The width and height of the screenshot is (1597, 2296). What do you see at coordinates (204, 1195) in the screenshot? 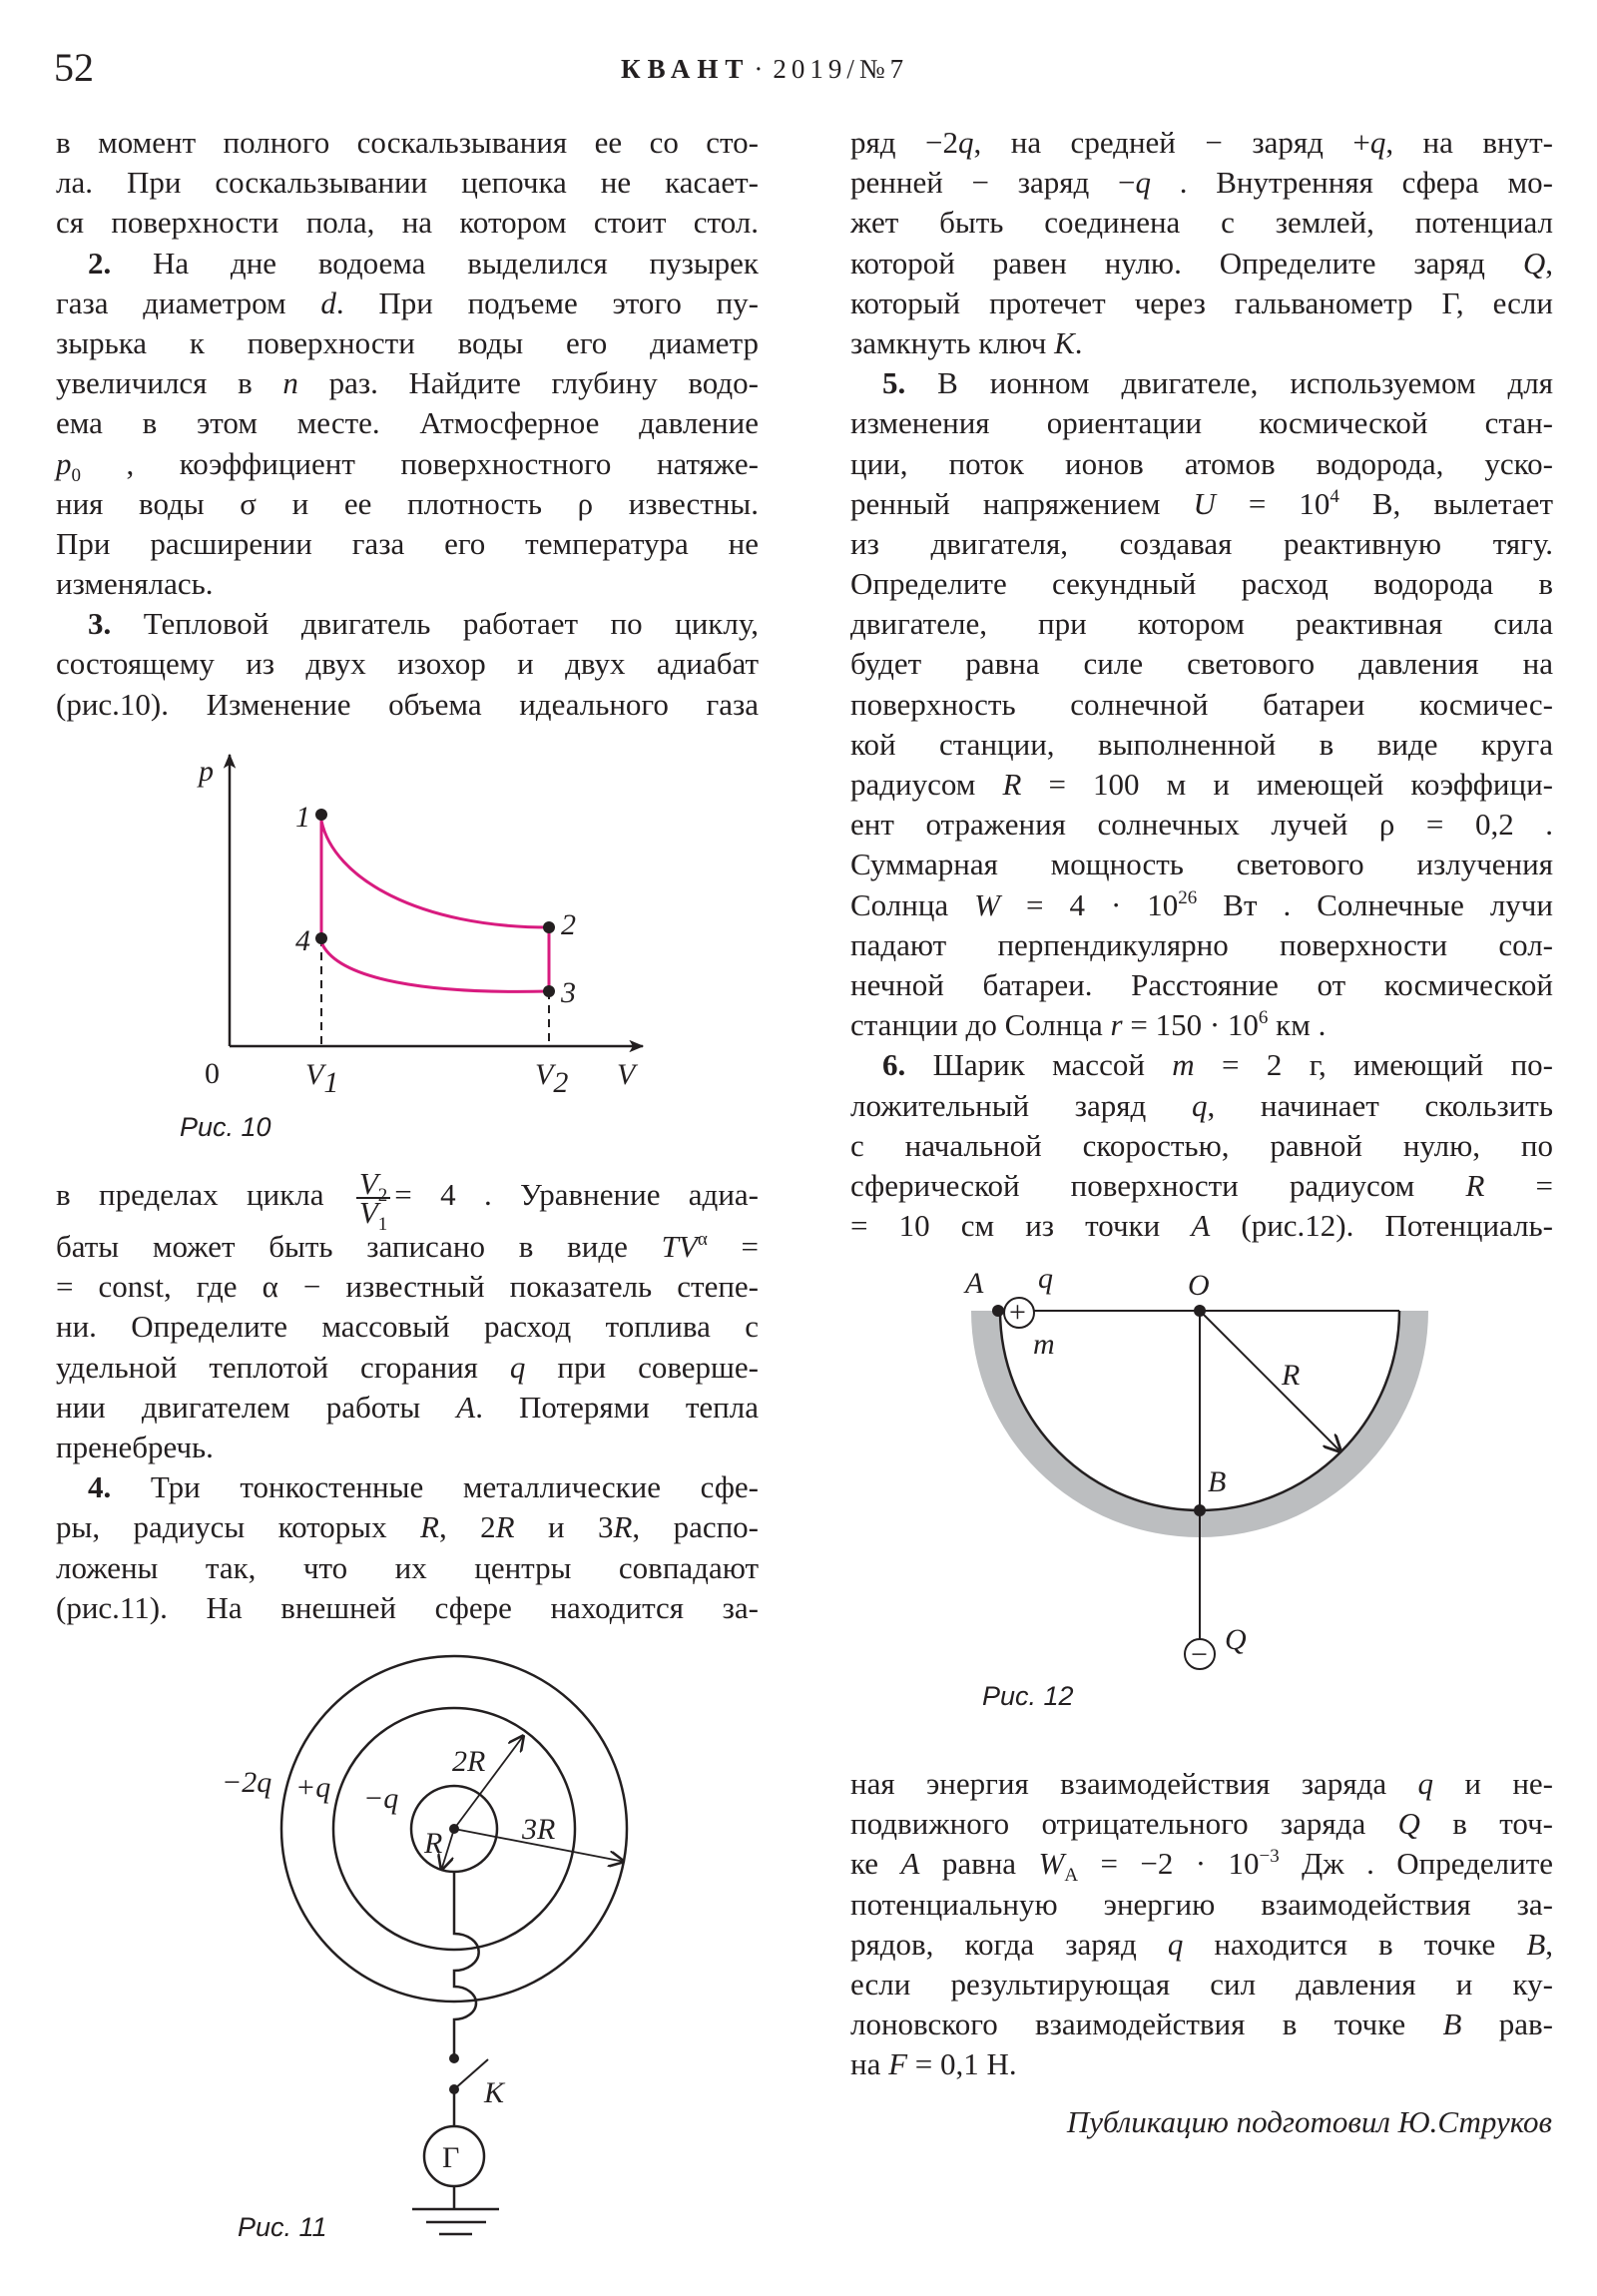
I see `text-run: в пределах цикла` at bounding box center [204, 1195].